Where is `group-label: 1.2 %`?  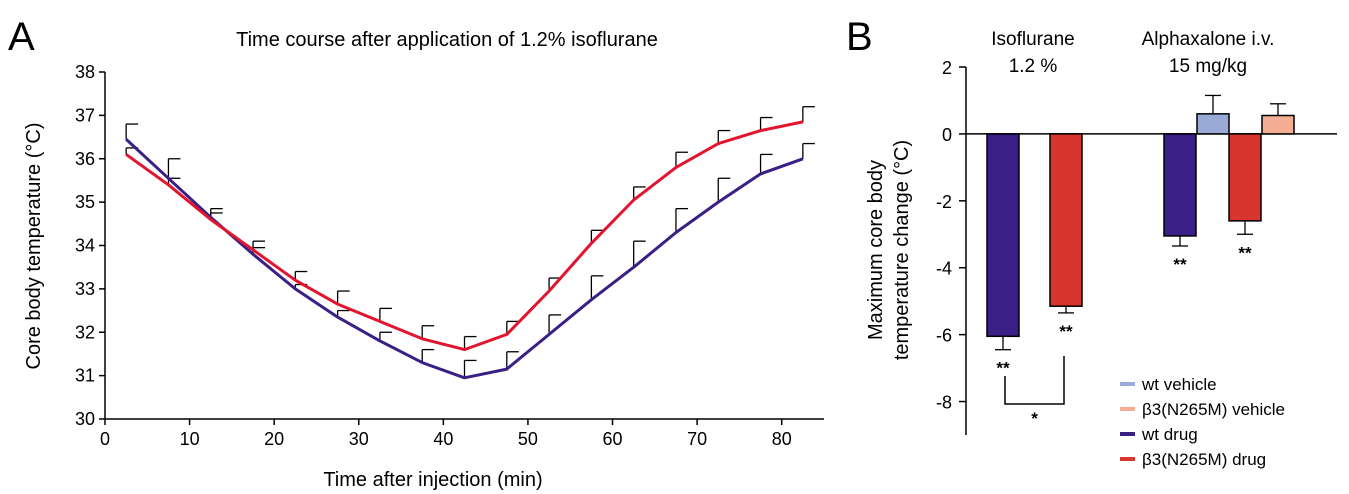
group-label: 1.2 % is located at coordinates (1033, 66).